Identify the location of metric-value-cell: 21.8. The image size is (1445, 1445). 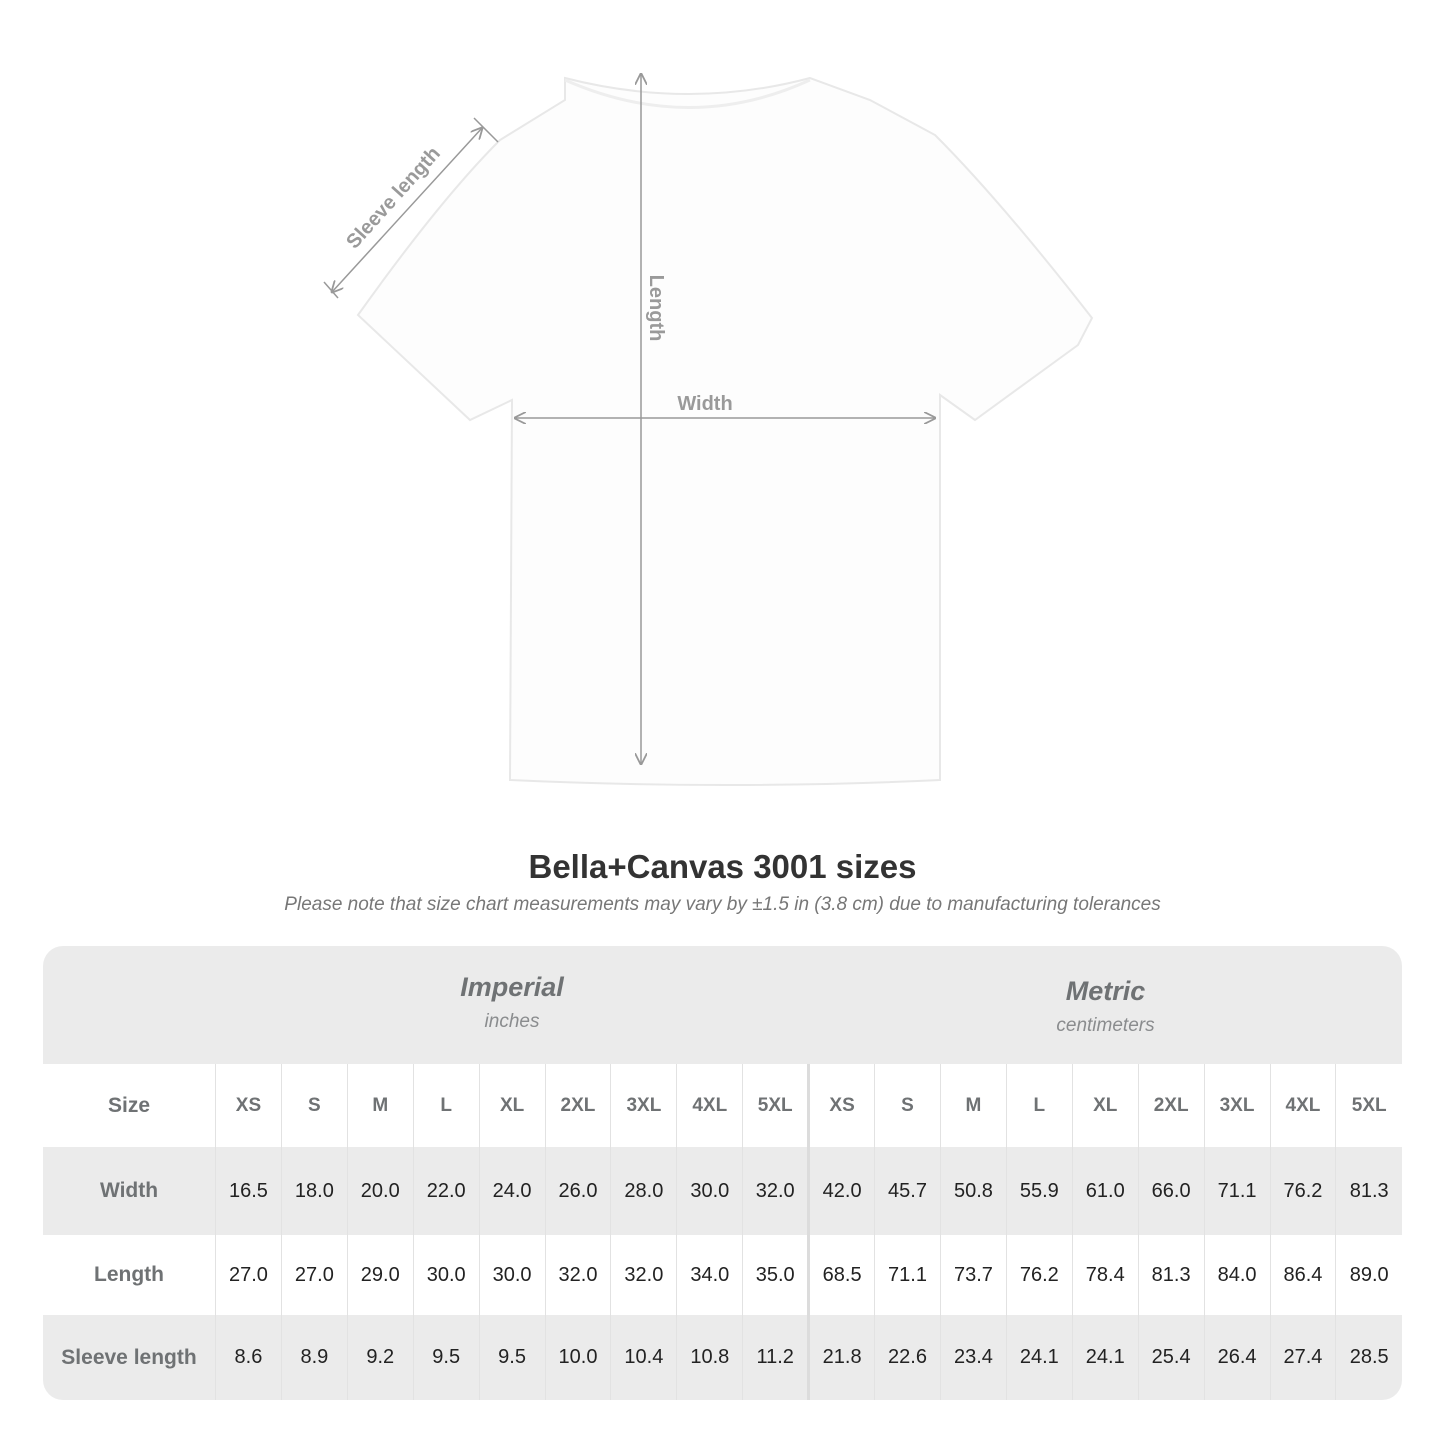
(841, 1357).